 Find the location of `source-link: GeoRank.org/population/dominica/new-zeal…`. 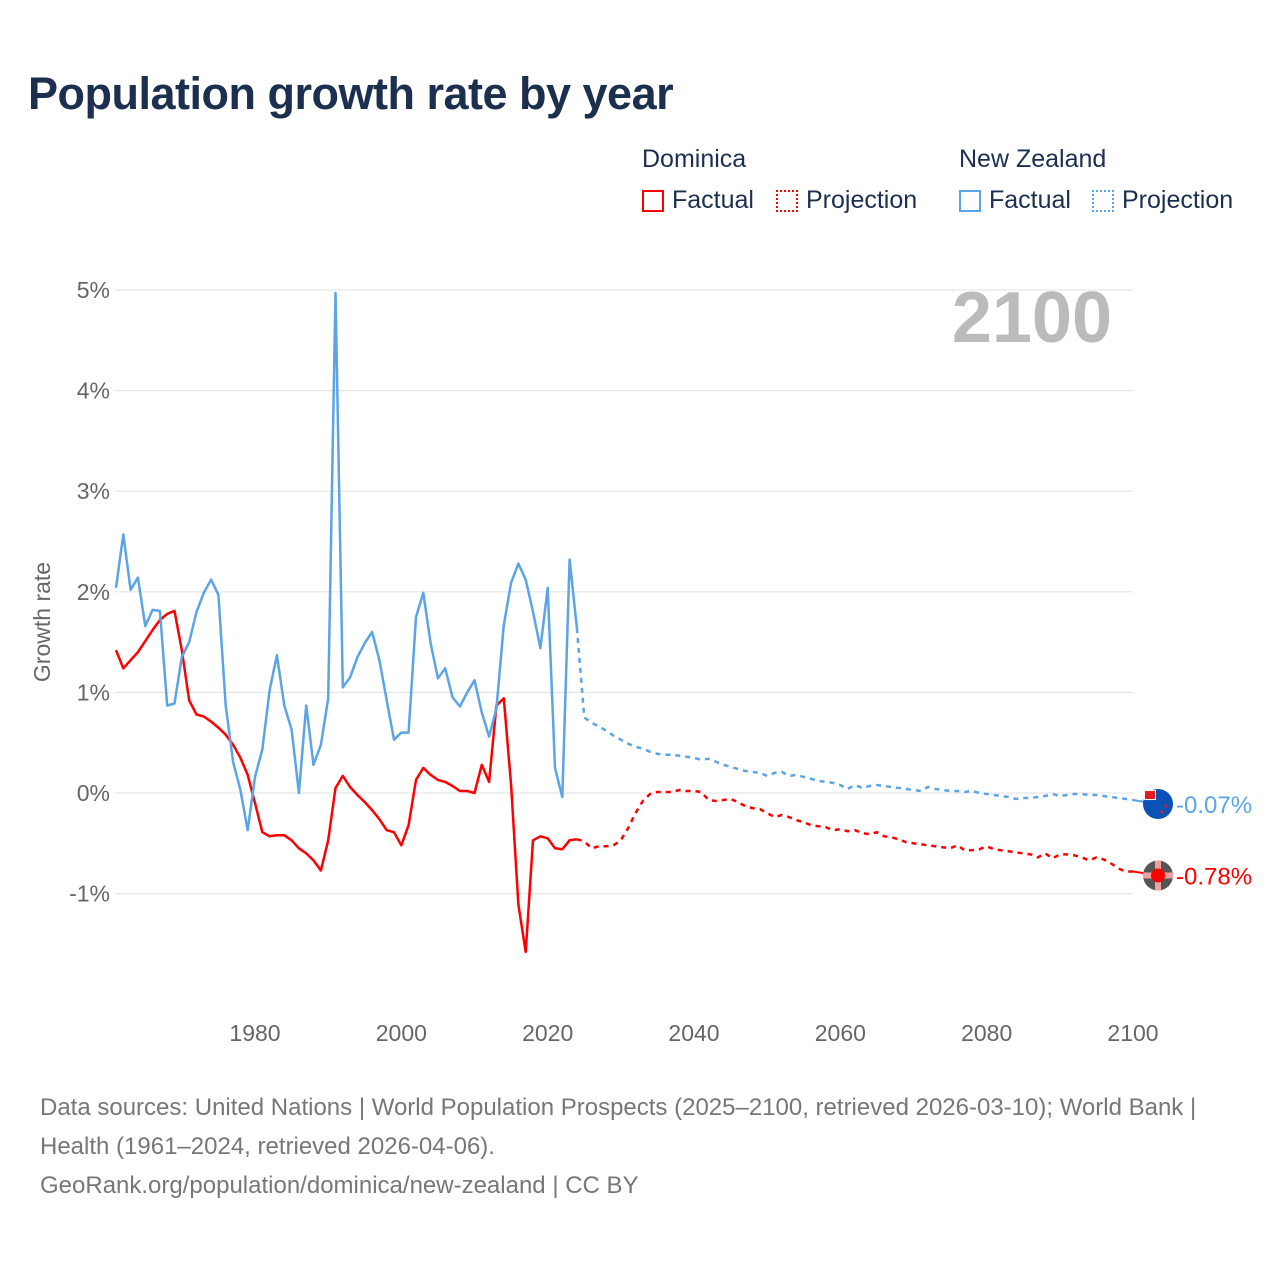

source-link: GeoRank.org/population/dominica/new-zeal… is located at coordinates (339, 1185).